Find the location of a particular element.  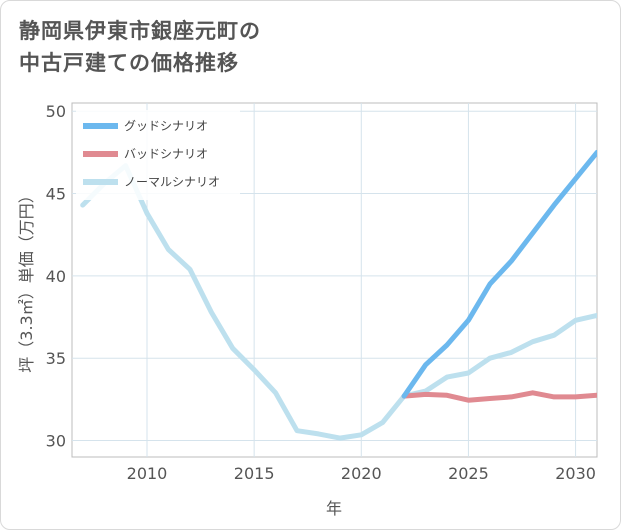

y-tick-label: 30 is located at coordinates (56, 441).